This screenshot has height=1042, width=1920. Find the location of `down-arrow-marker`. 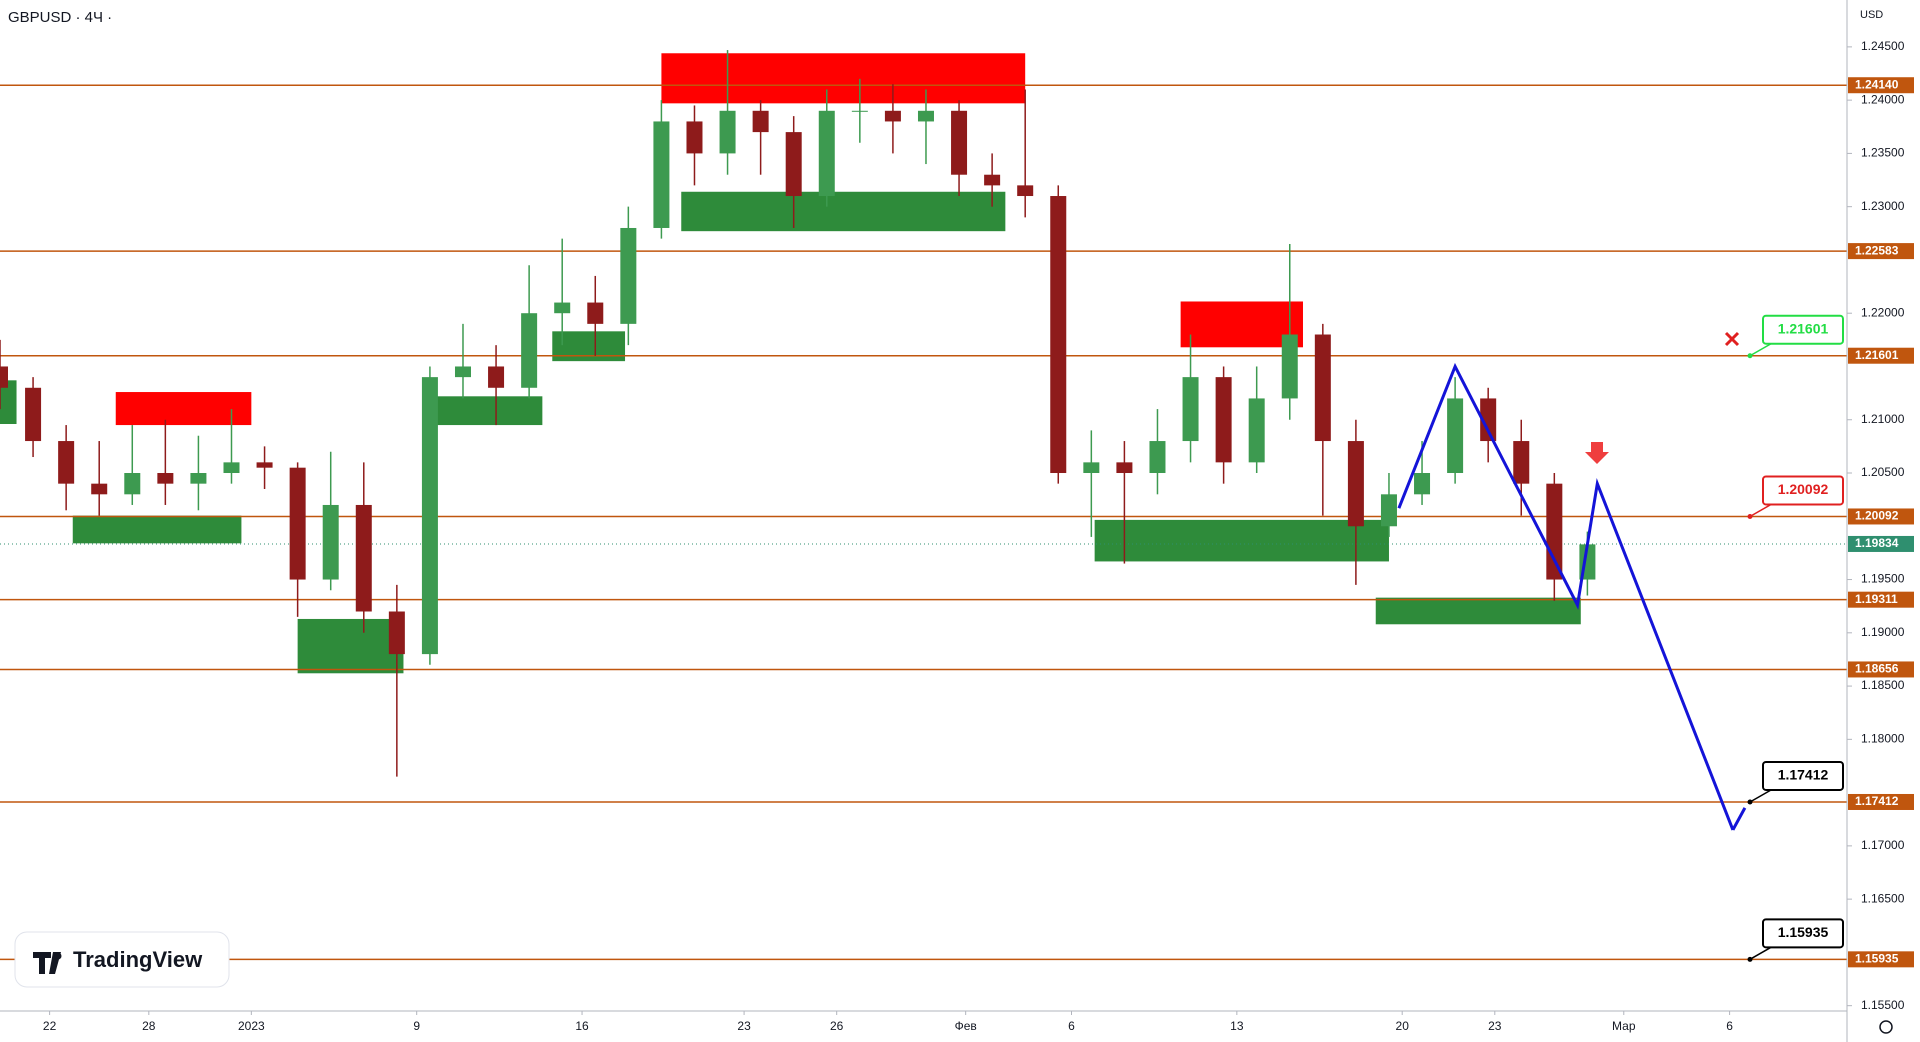

down-arrow-marker is located at coordinates (1597, 453).